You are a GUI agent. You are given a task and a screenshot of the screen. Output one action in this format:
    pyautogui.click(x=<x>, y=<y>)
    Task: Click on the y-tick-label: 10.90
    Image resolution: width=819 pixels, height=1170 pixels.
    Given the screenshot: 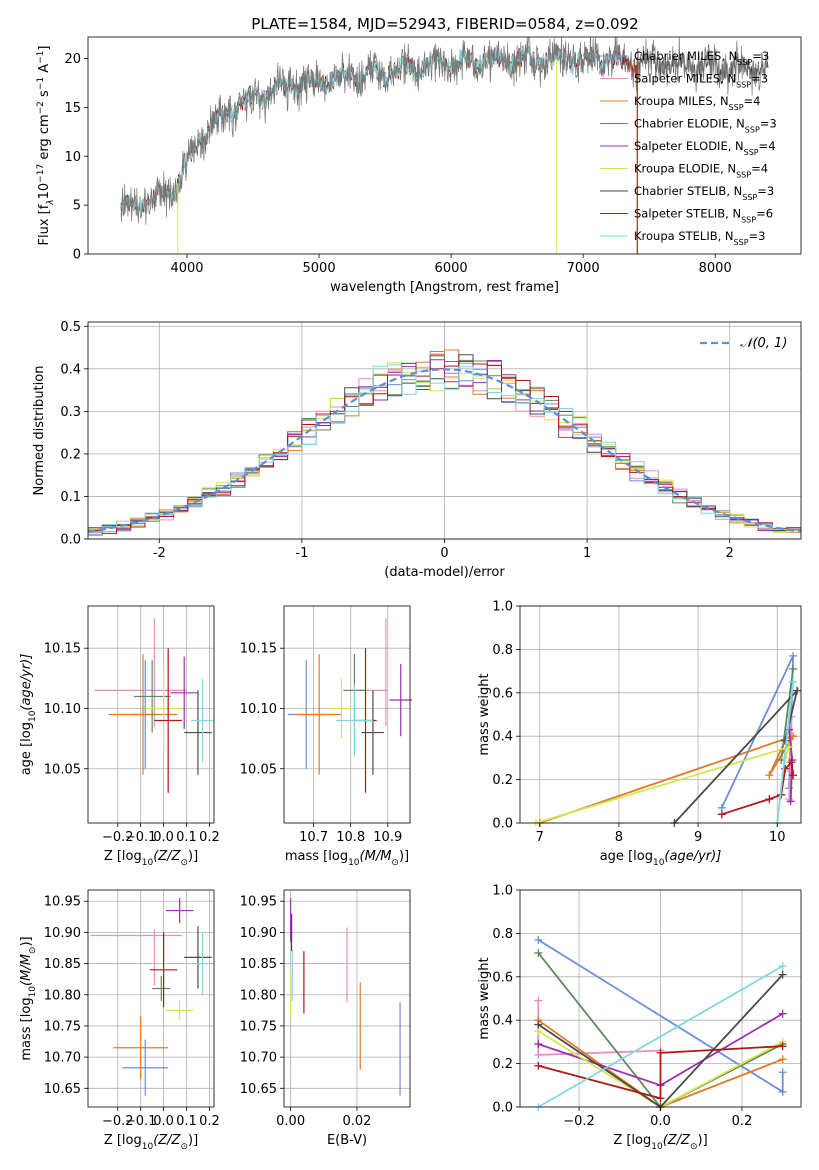 What is the action you would take?
    pyautogui.click(x=62, y=933)
    